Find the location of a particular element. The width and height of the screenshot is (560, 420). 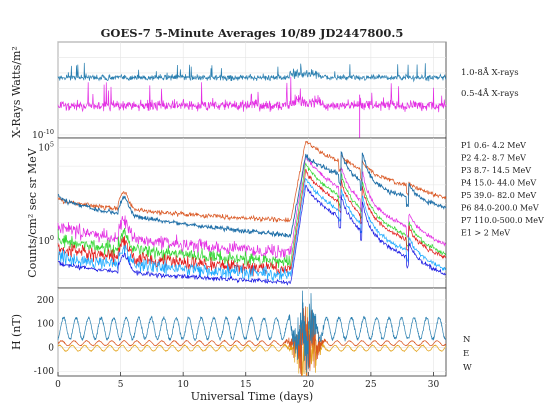

magnetometer-ylabel: H (nT) is located at coordinates (16, 332).